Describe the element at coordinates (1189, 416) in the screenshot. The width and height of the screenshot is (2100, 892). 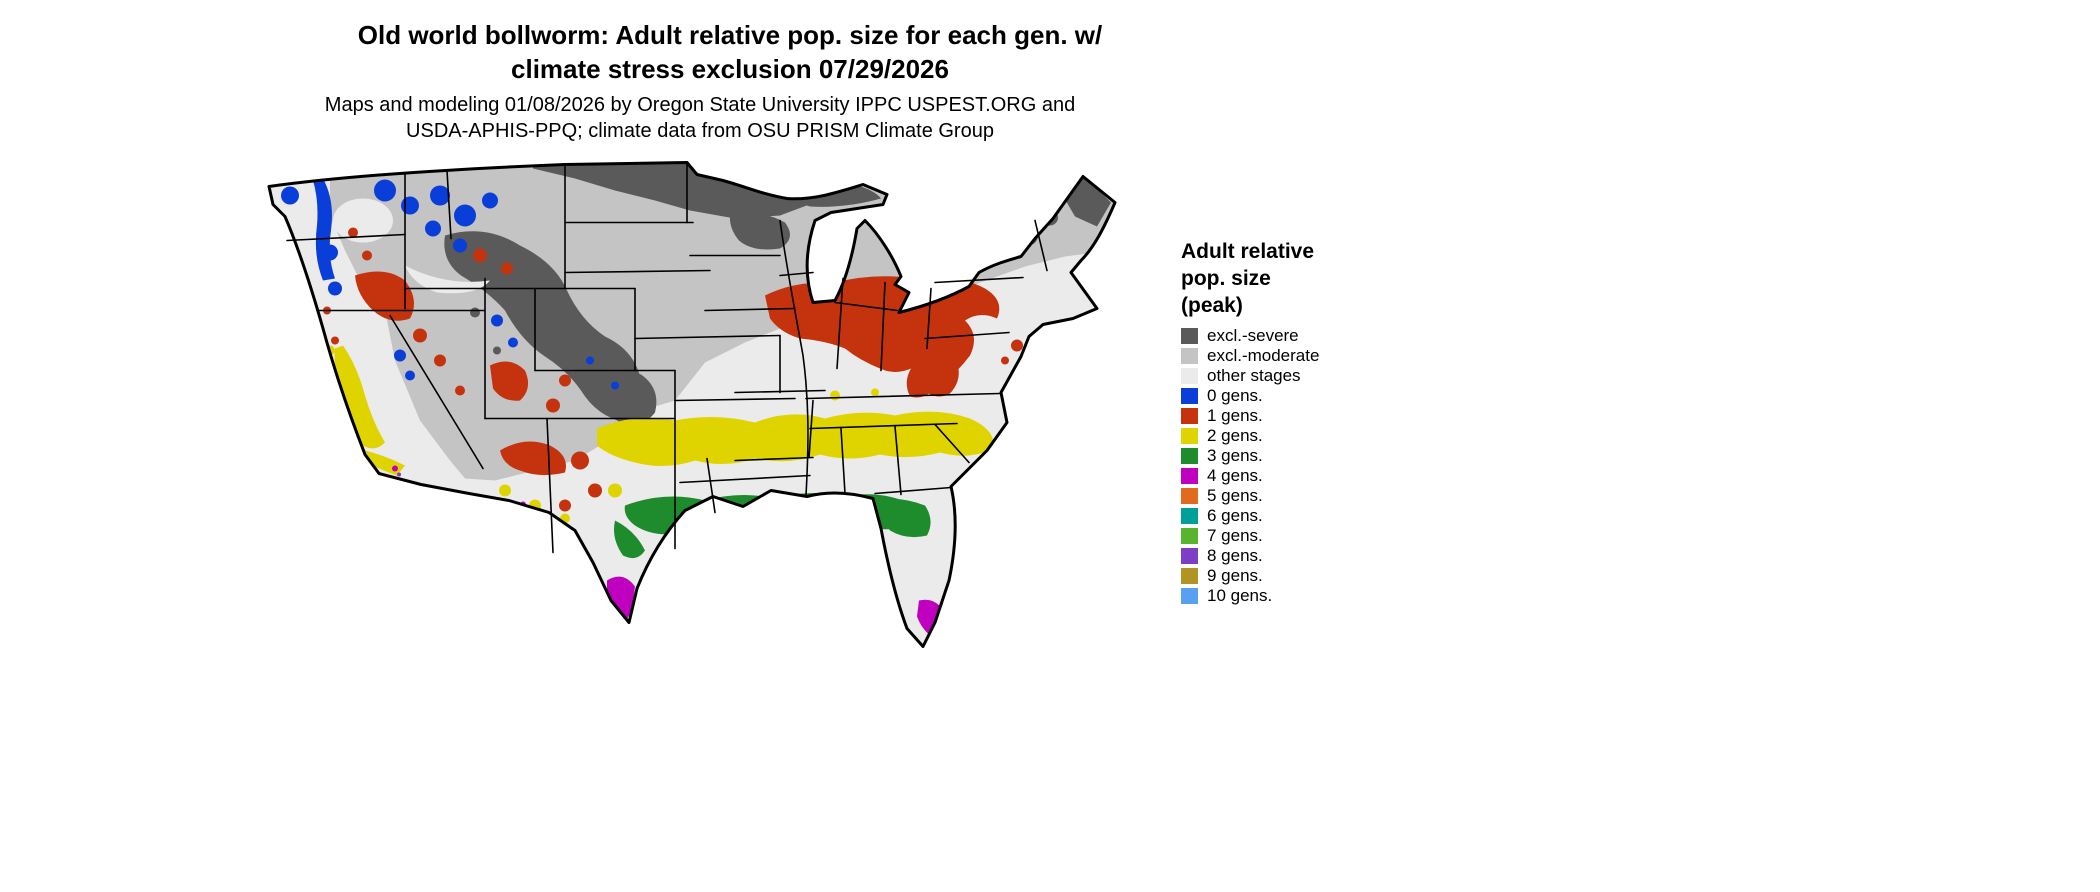
I see `legend-swatch-gens1` at that location.